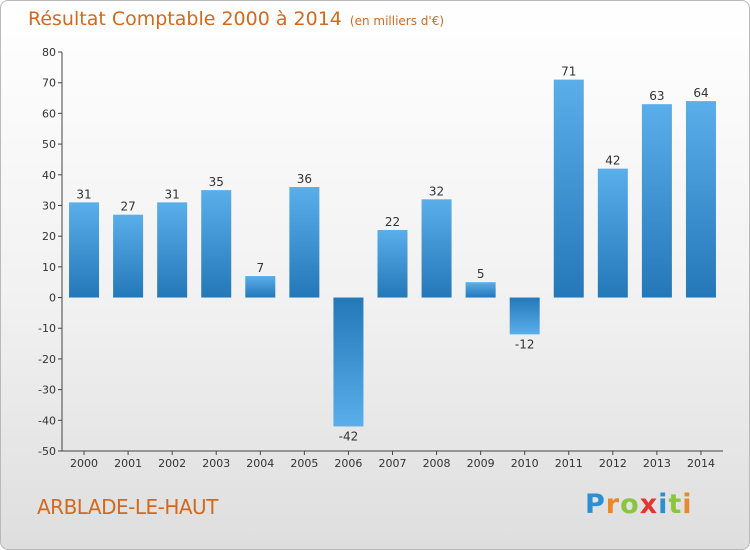  What do you see at coordinates (525, 344) in the screenshot?
I see `value-label: -12` at bounding box center [525, 344].